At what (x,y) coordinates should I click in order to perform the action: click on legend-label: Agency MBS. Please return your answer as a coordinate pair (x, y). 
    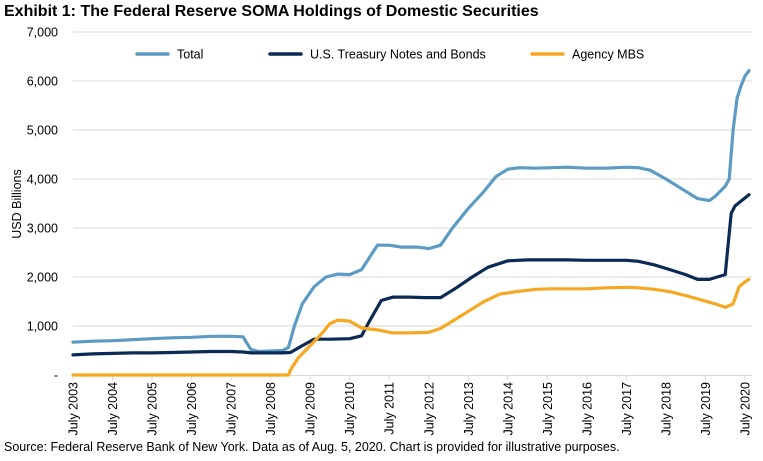
    Looking at the image, I should click on (608, 55).